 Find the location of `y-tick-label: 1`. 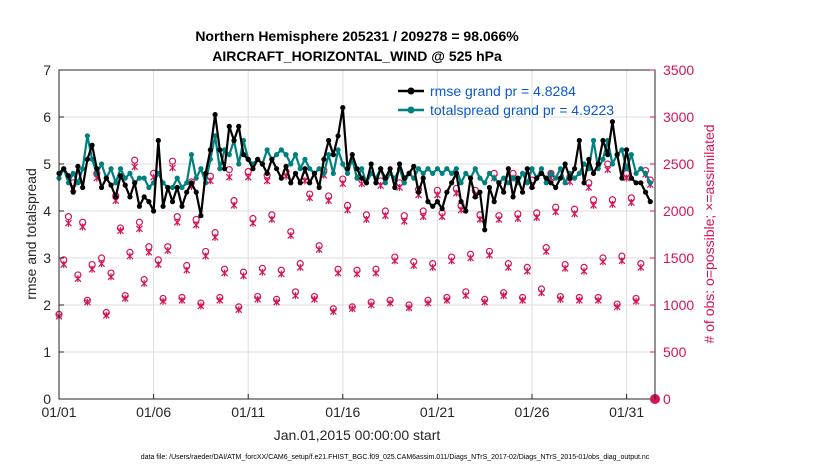

y-tick-label: 1 is located at coordinates (47, 352).